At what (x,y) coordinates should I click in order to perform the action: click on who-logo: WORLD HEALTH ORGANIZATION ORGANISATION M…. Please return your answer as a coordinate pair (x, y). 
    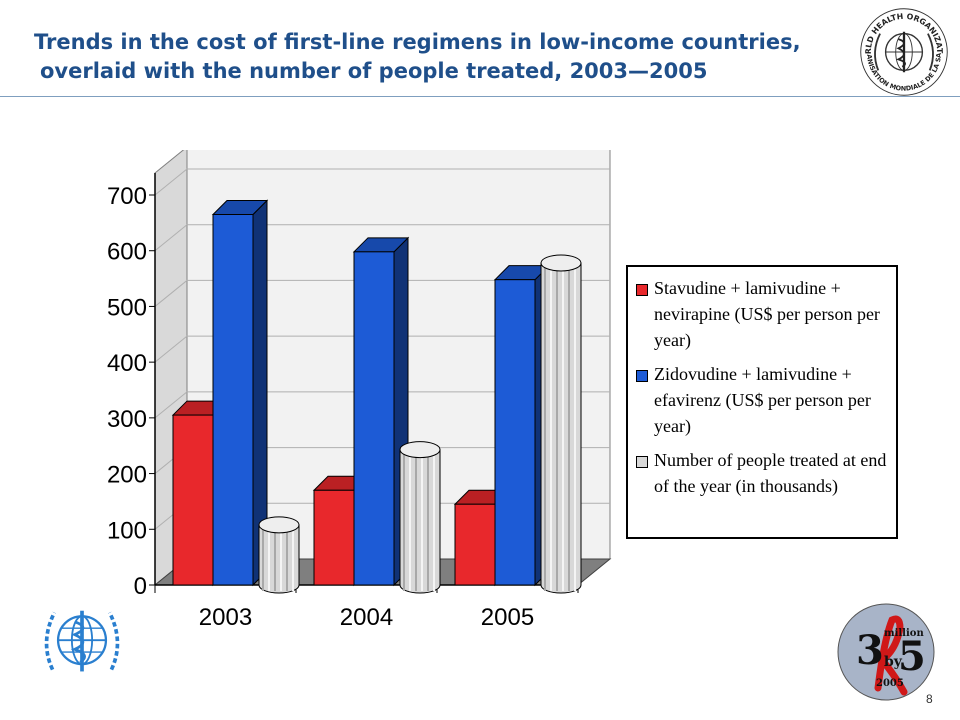
    Looking at the image, I should click on (903, 51).